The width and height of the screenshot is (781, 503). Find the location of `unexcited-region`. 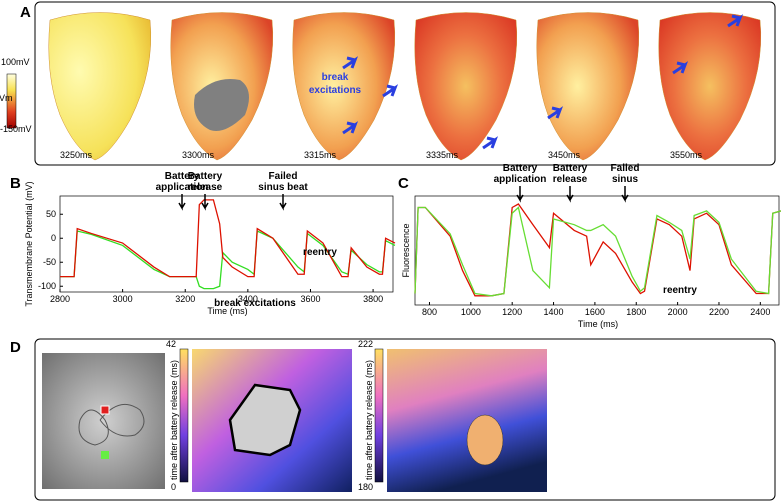

unexcited-region is located at coordinates (265, 420).